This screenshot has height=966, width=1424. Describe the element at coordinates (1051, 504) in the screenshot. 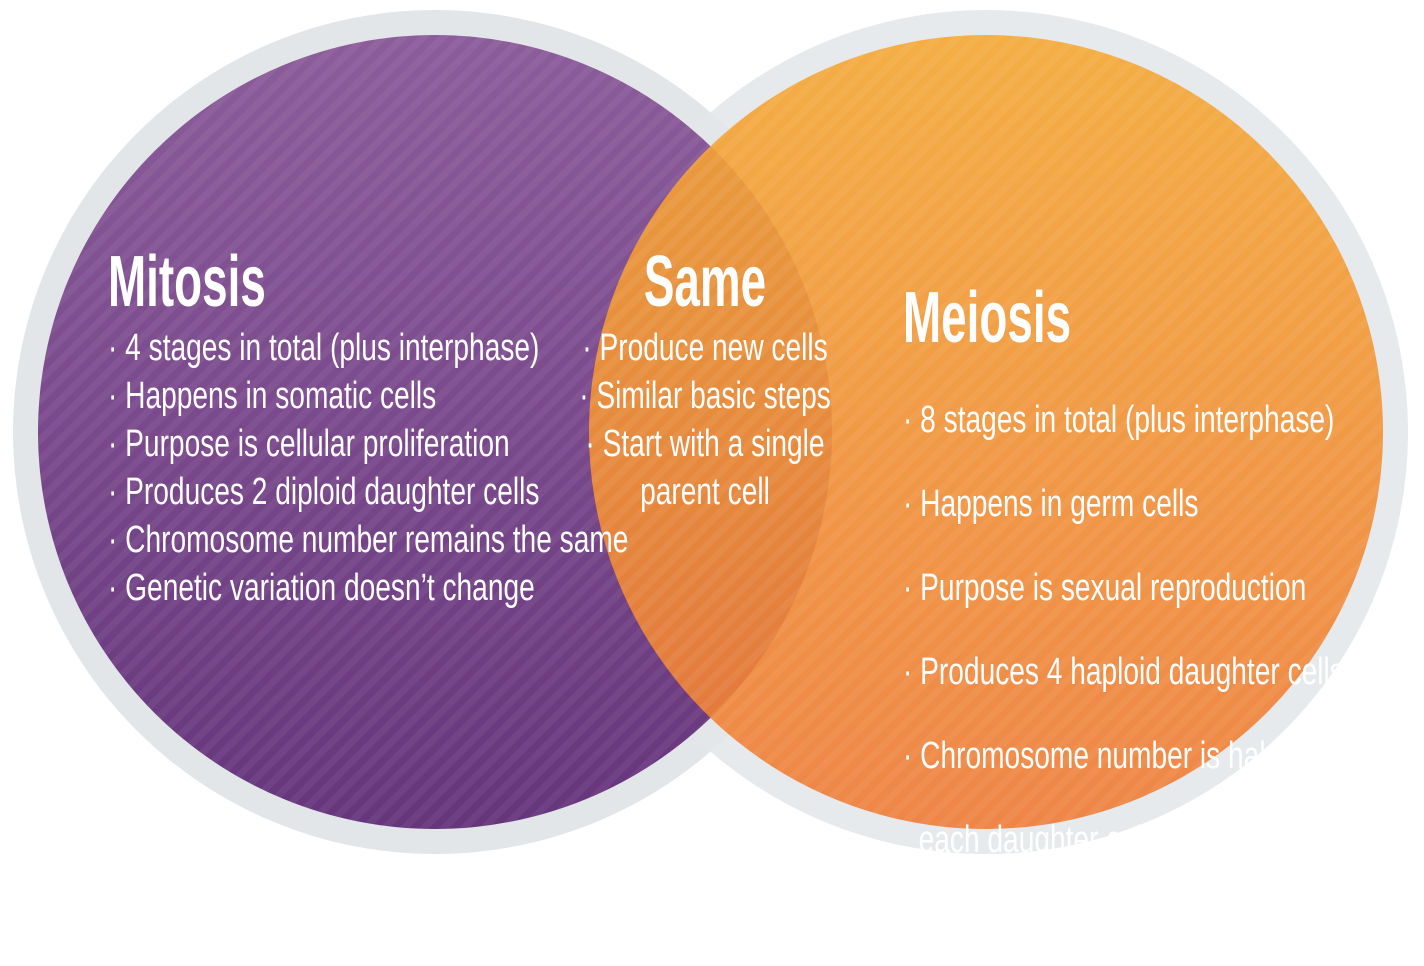

I see `meiosis-item: · Happens in germ cells` at that location.